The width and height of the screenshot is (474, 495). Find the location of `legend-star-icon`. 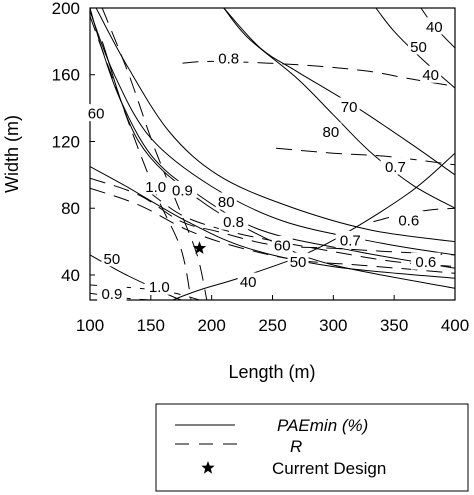

legend-star-icon is located at coordinates (208, 467).